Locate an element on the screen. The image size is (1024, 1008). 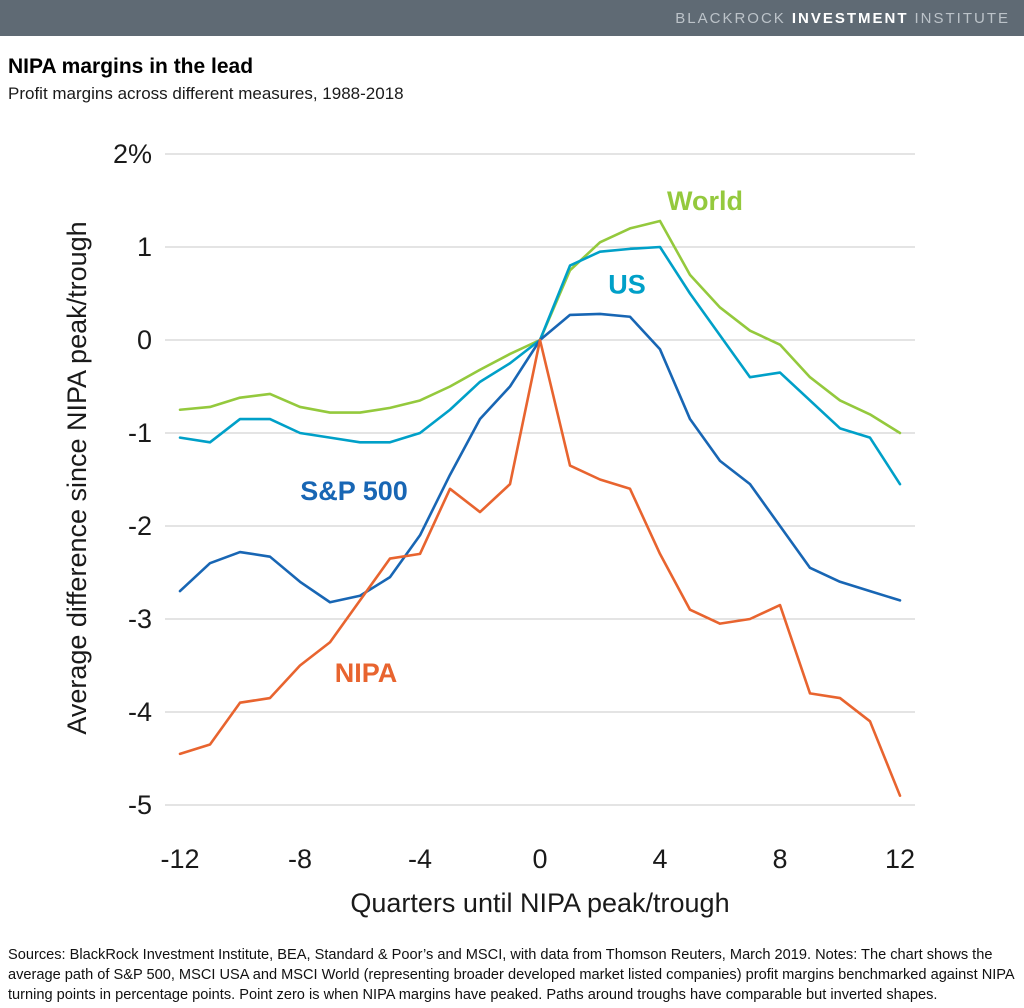
series-label-nipa: NIPA is located at coordinates (366, 673).